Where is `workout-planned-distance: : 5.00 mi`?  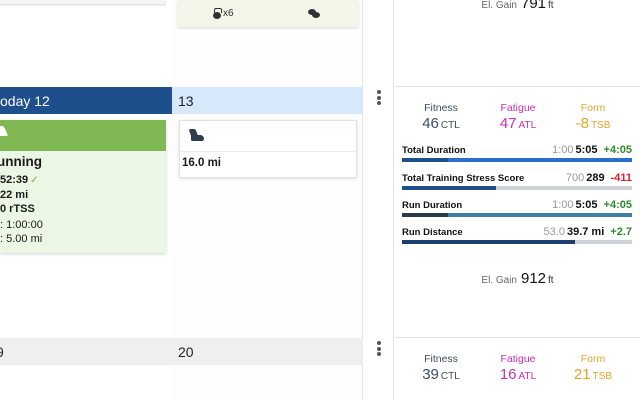
workout-planned-distance: : 5.00 mi is located at coordinates (21, 239).